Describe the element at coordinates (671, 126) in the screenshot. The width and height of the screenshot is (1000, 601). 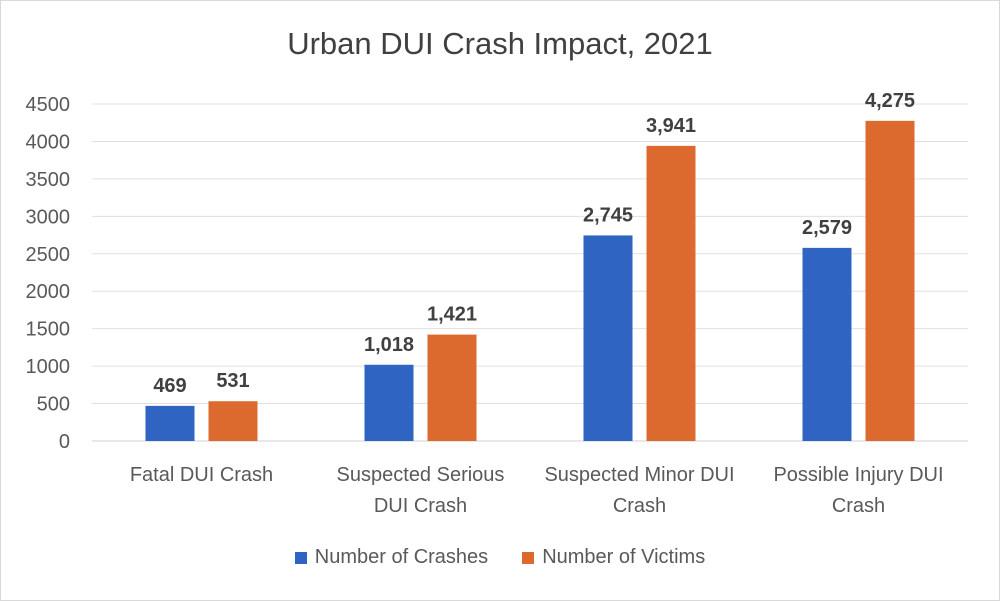
I see `data-label: 3,941` at that location.